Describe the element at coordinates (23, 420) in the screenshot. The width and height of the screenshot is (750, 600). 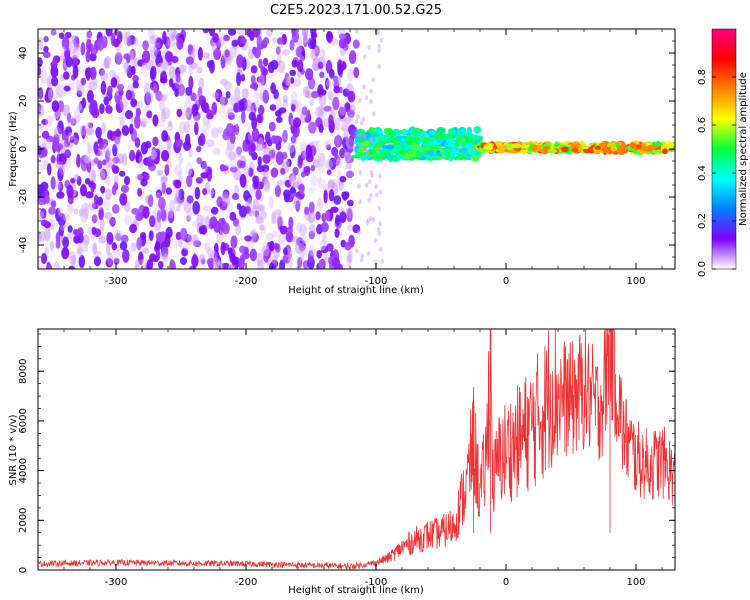
I see `snr-y-tick-label: 6000` at that location.